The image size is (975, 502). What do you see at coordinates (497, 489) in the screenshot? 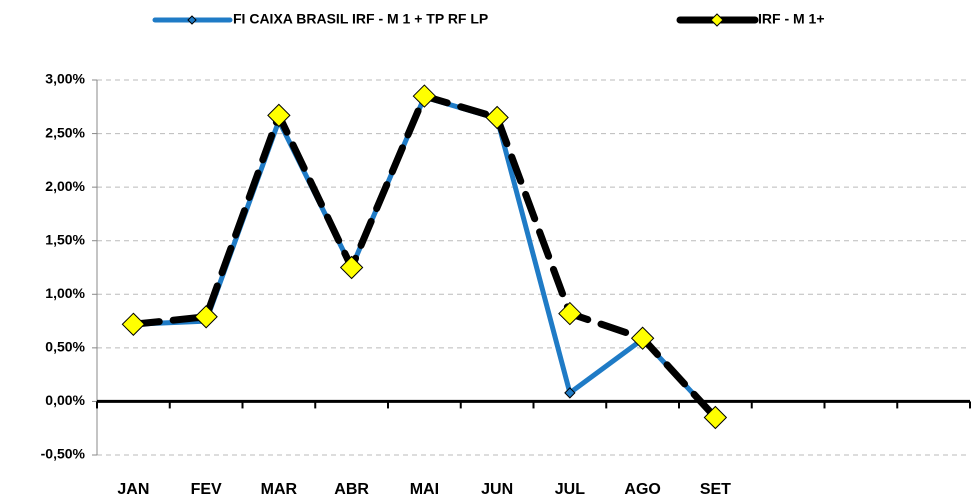
I see `x-tick-label: JUN` at bounding box center [497, 489].